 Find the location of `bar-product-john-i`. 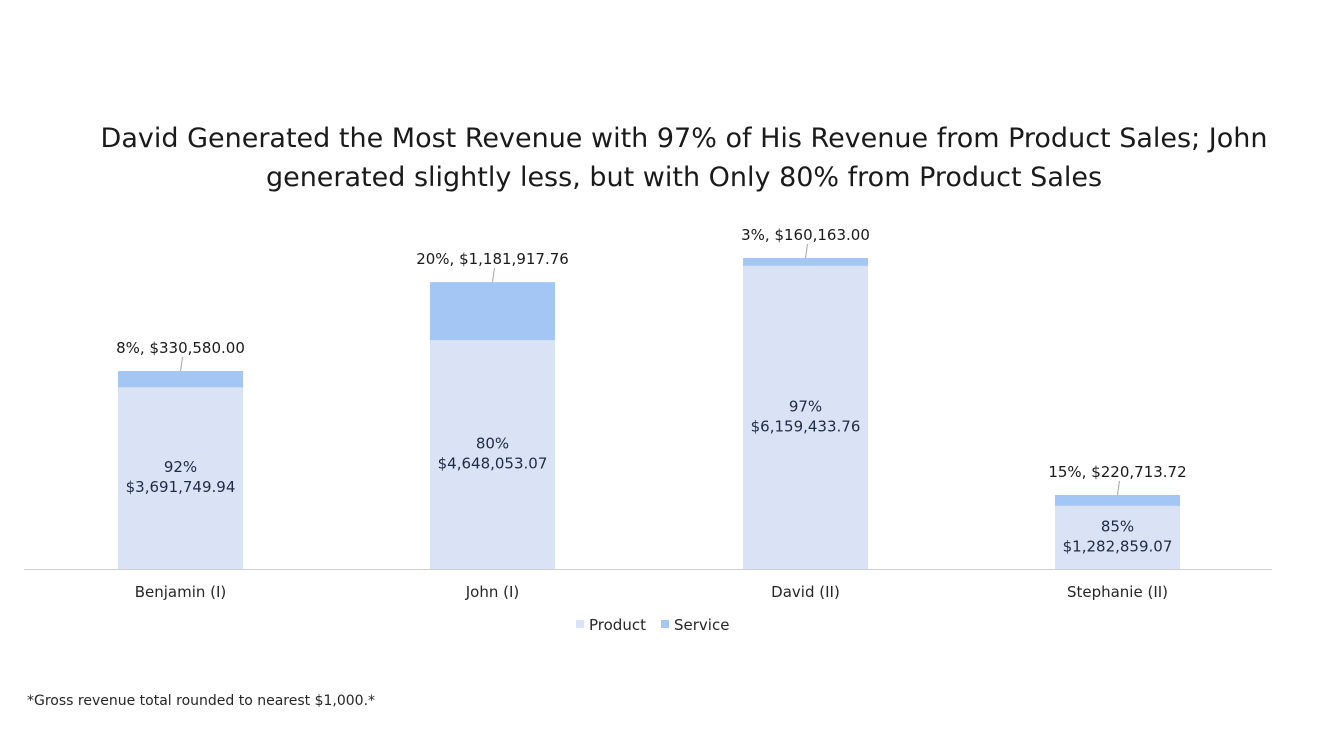

bar-product-john-i is located at coordinates (492, 454).